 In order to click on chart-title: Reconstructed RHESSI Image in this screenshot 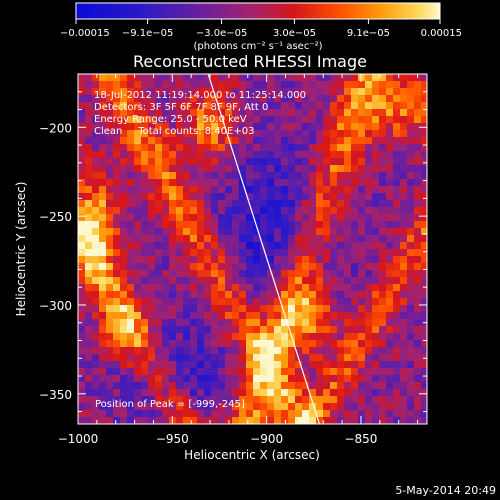, I will do `click(250, 61)`.